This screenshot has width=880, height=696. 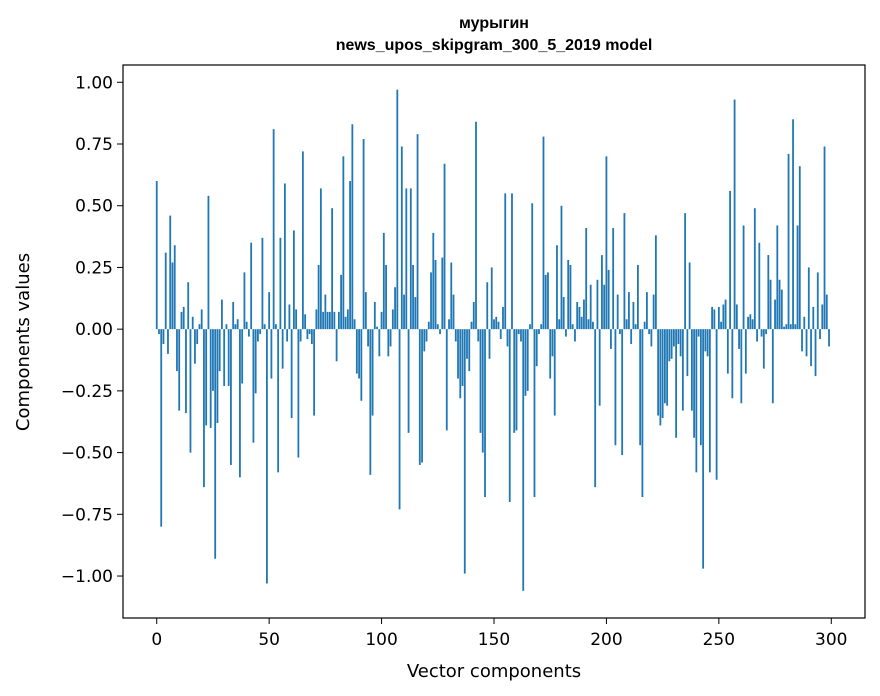 I want to click on y-axis-ticks: 1.00 0.75 0.50 0.25 0.00 −0.25 −0.50 −0.75 −1.00, so click(x=92, y=330).